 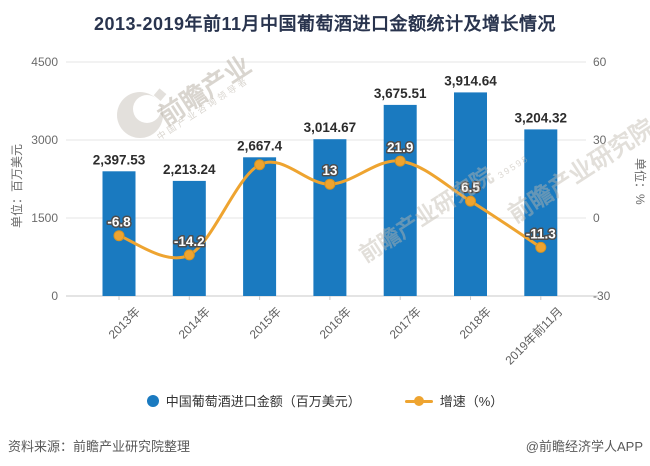 What do you see at coordinates (330, 184) in the screenshot?
I see `line-point-2016年` at bounding box center [330, 184].